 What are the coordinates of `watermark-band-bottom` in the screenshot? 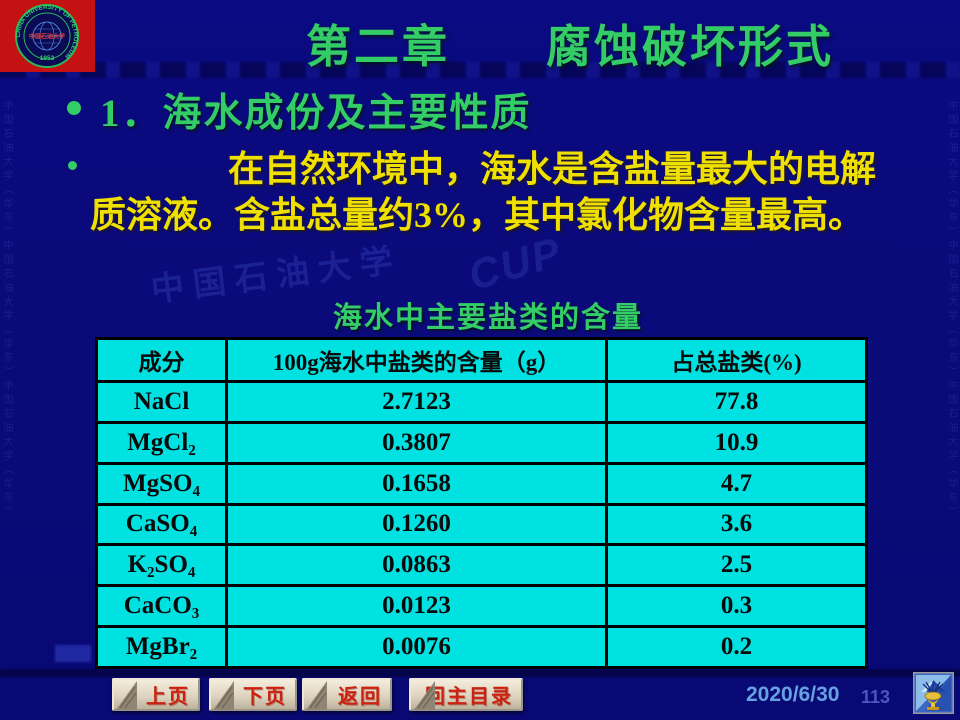 It's located at (480, 673).